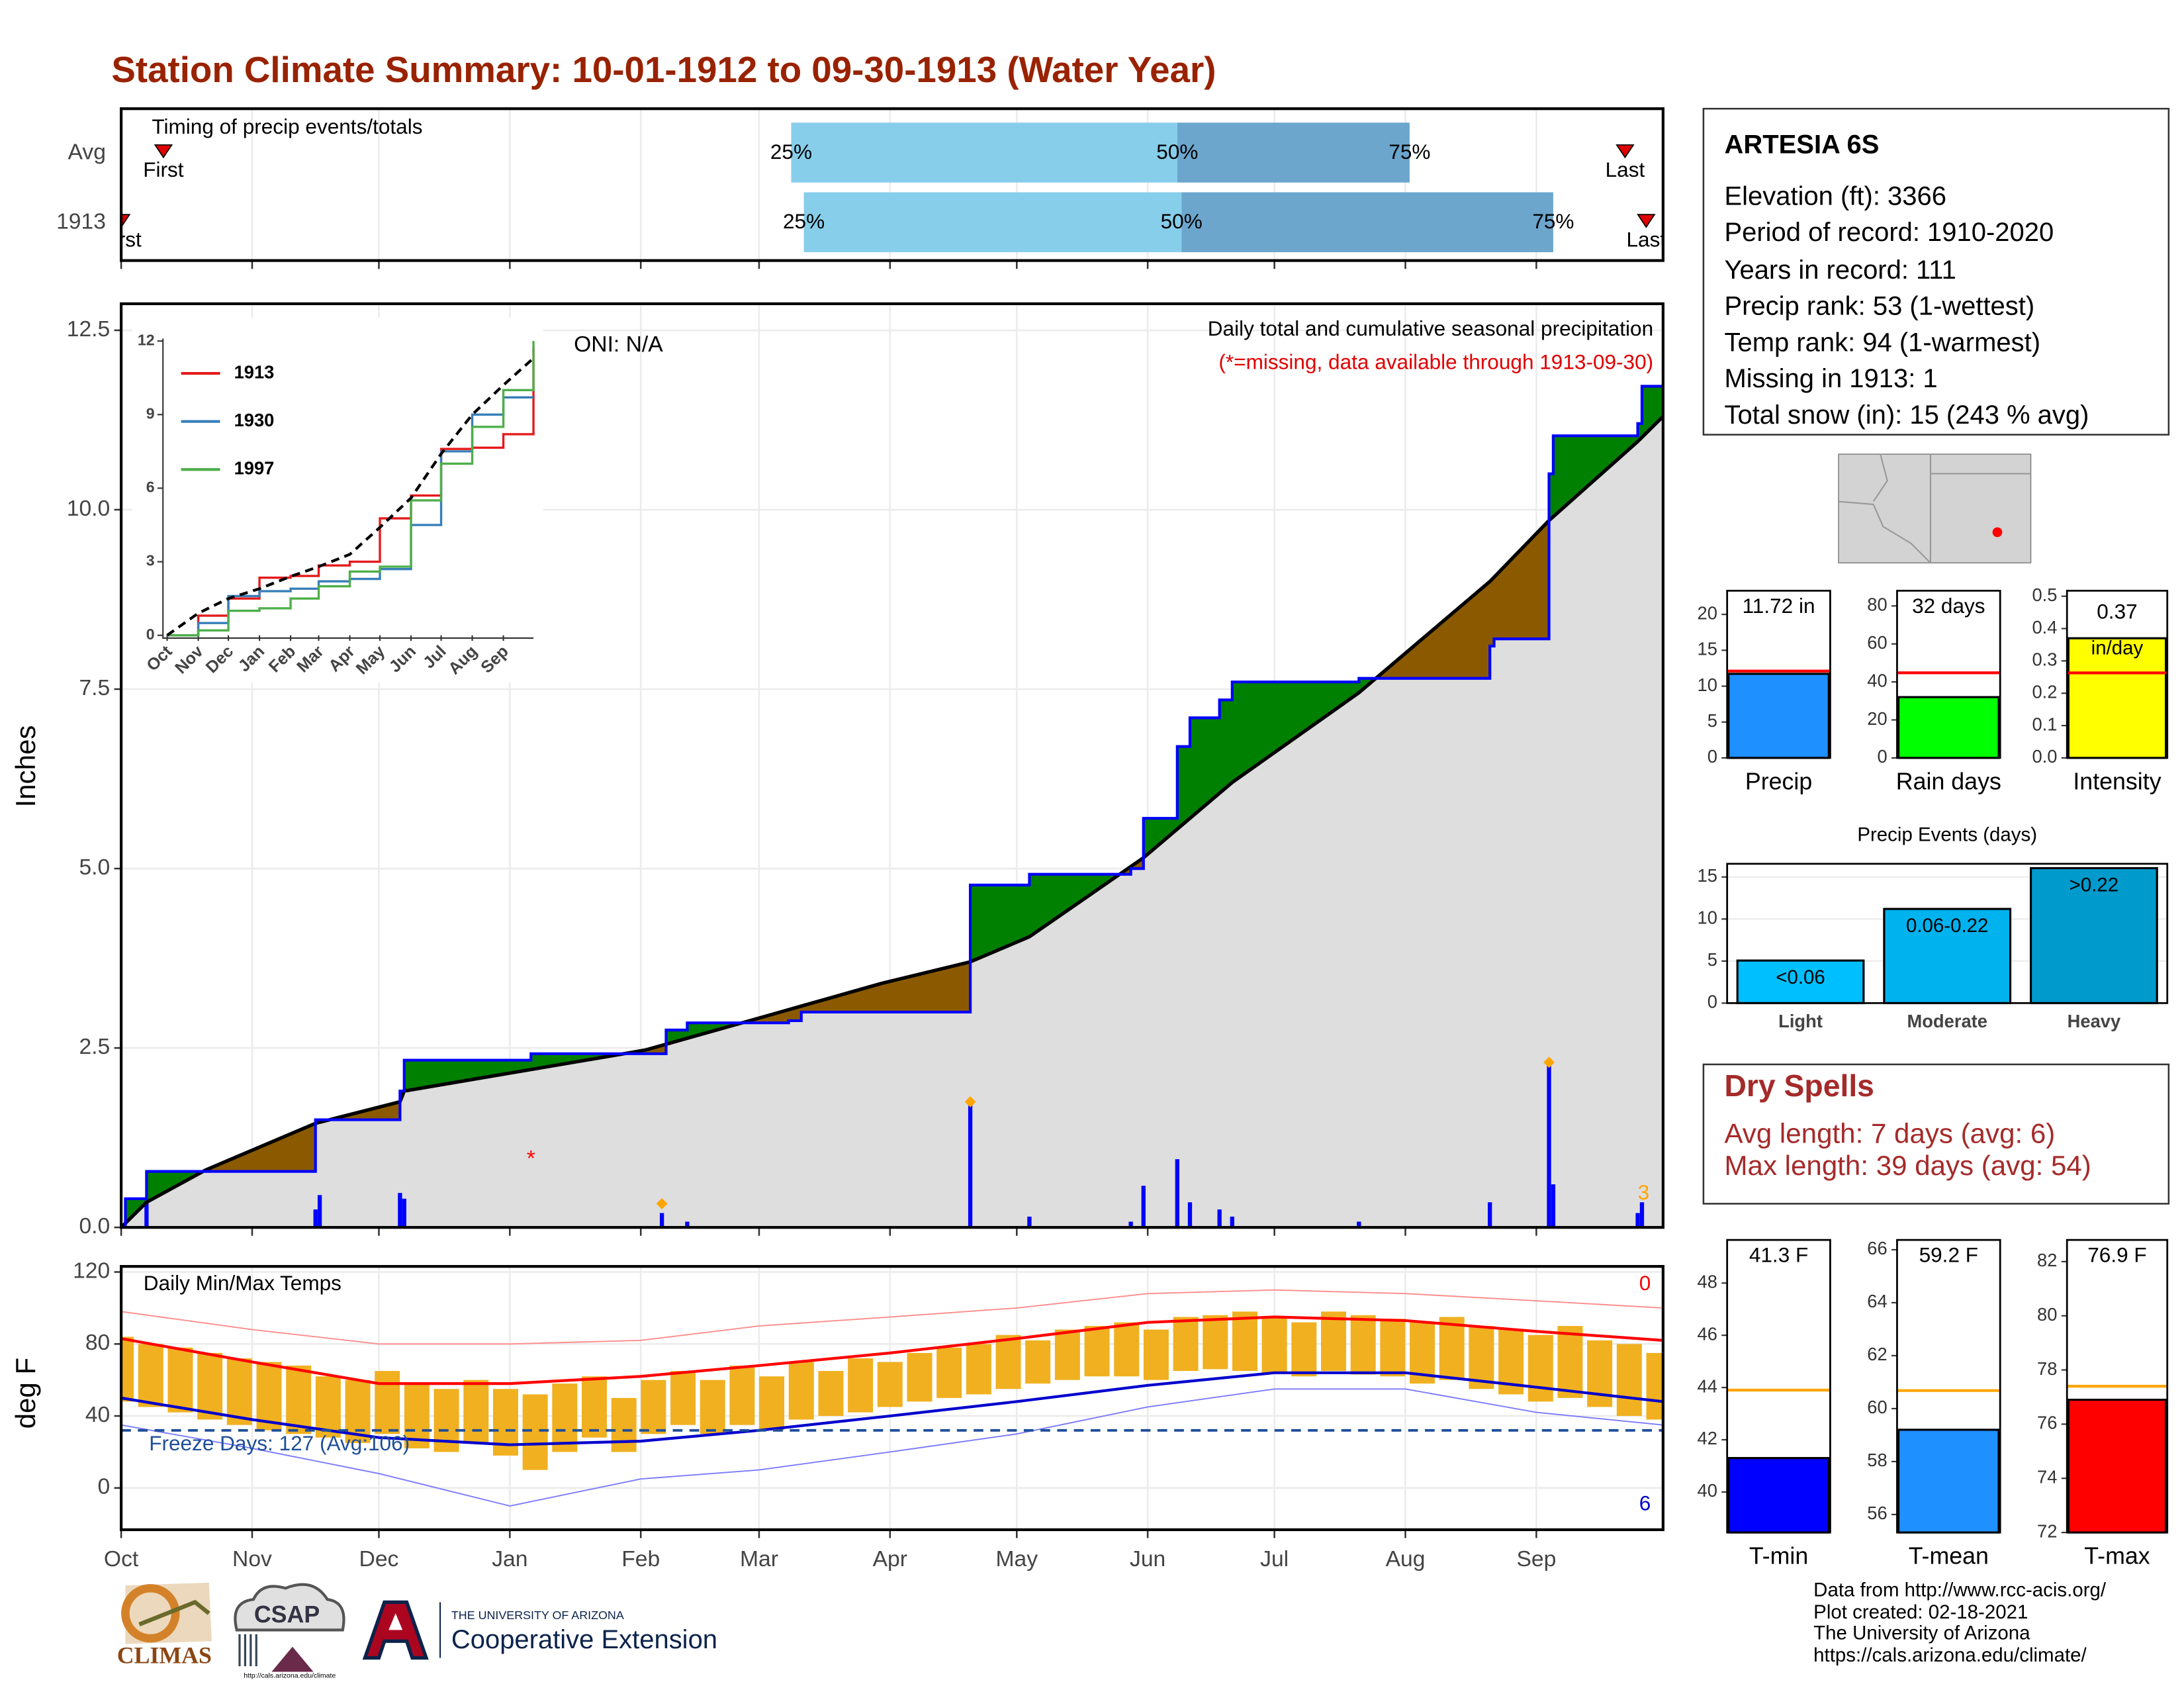 This screenshot has width=2184, height=1688. Describe the element at coordinates (1877, 642) in the screenshot. I see `y-tick-label: 60` at that location.